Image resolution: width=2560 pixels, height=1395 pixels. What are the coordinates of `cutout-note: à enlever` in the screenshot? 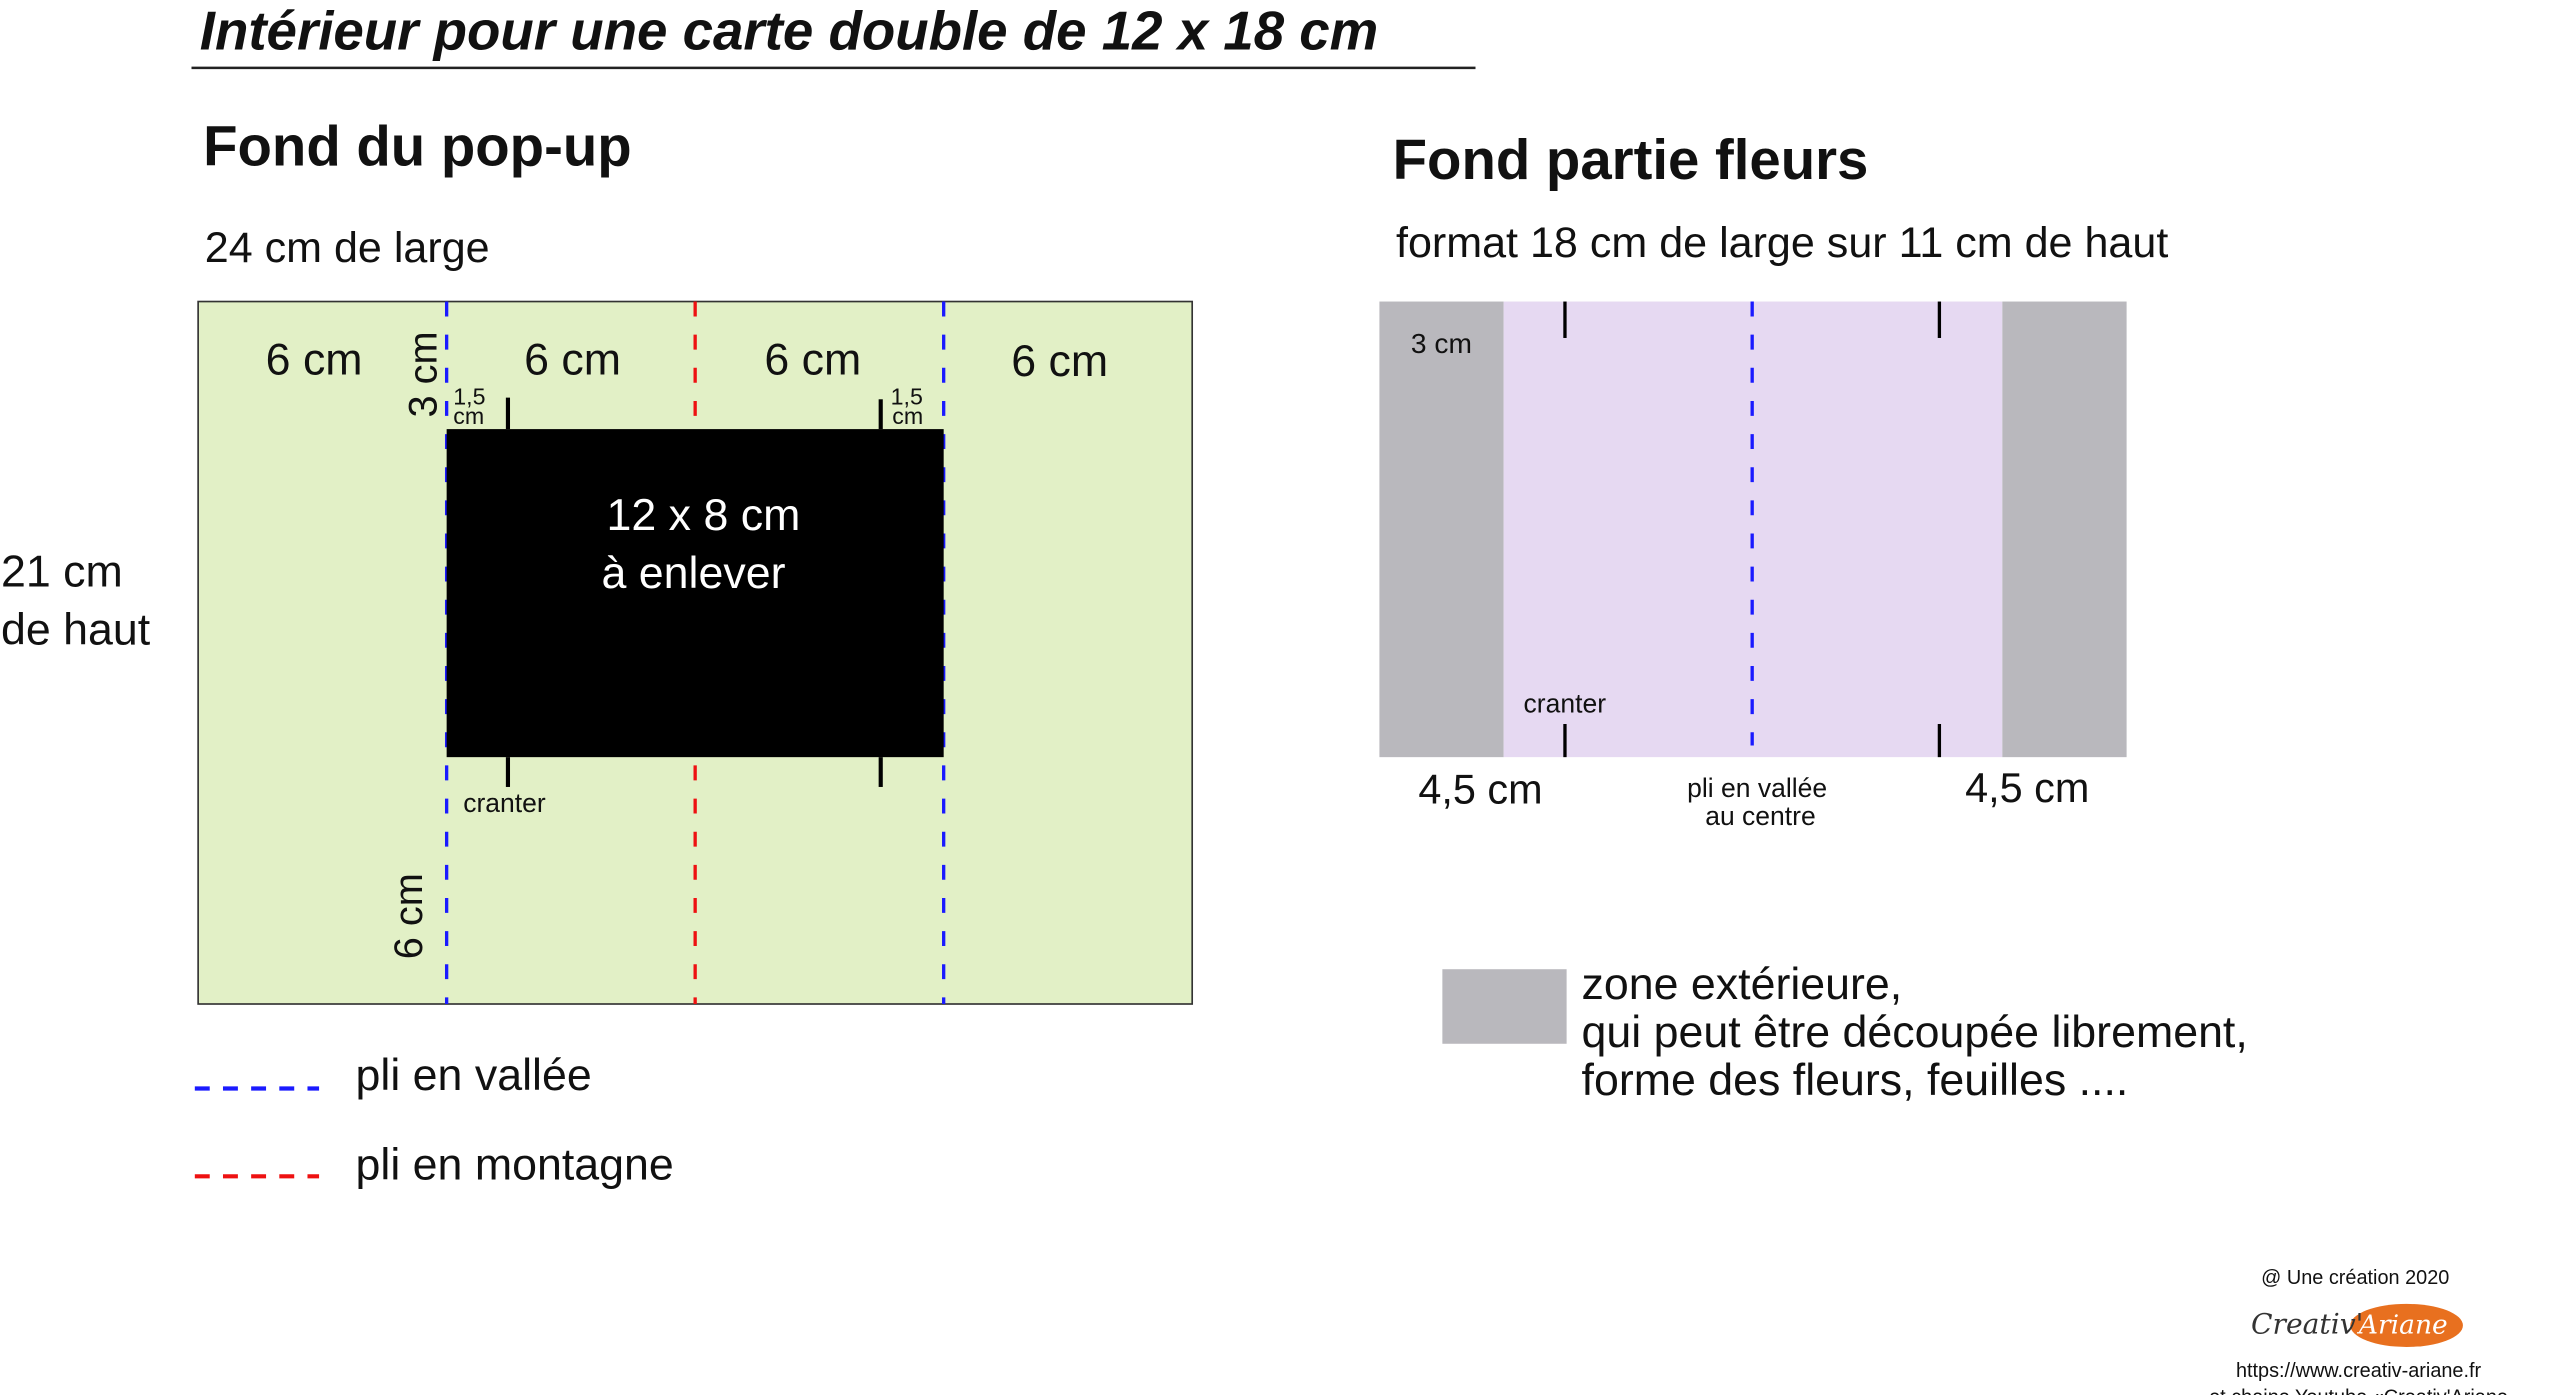 It's located at (694, 573).